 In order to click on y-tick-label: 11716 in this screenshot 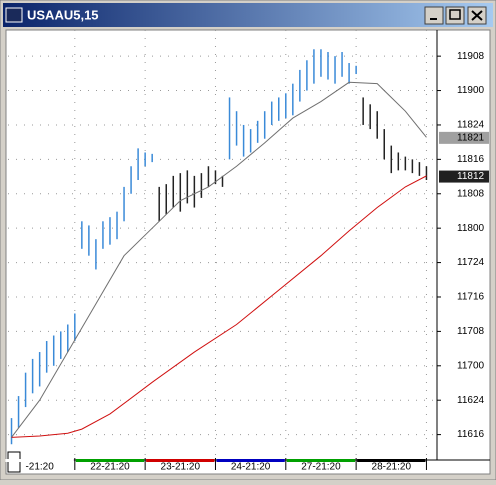, I will do `click(471, 297)`.